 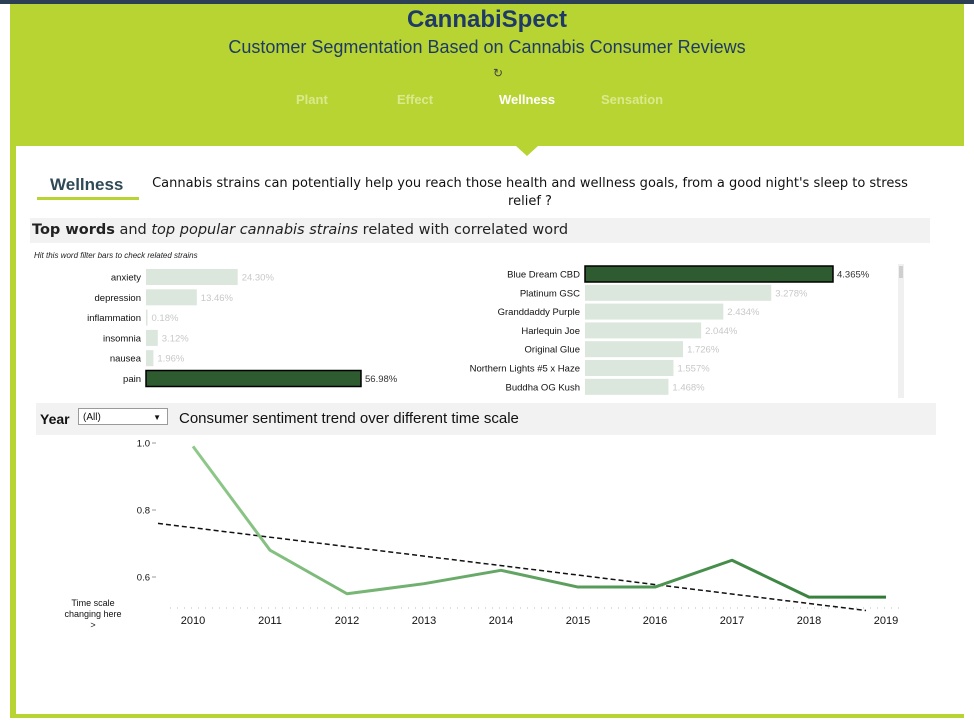 I want to click on x-tick-label: 2015, so click(x=578, y=621).